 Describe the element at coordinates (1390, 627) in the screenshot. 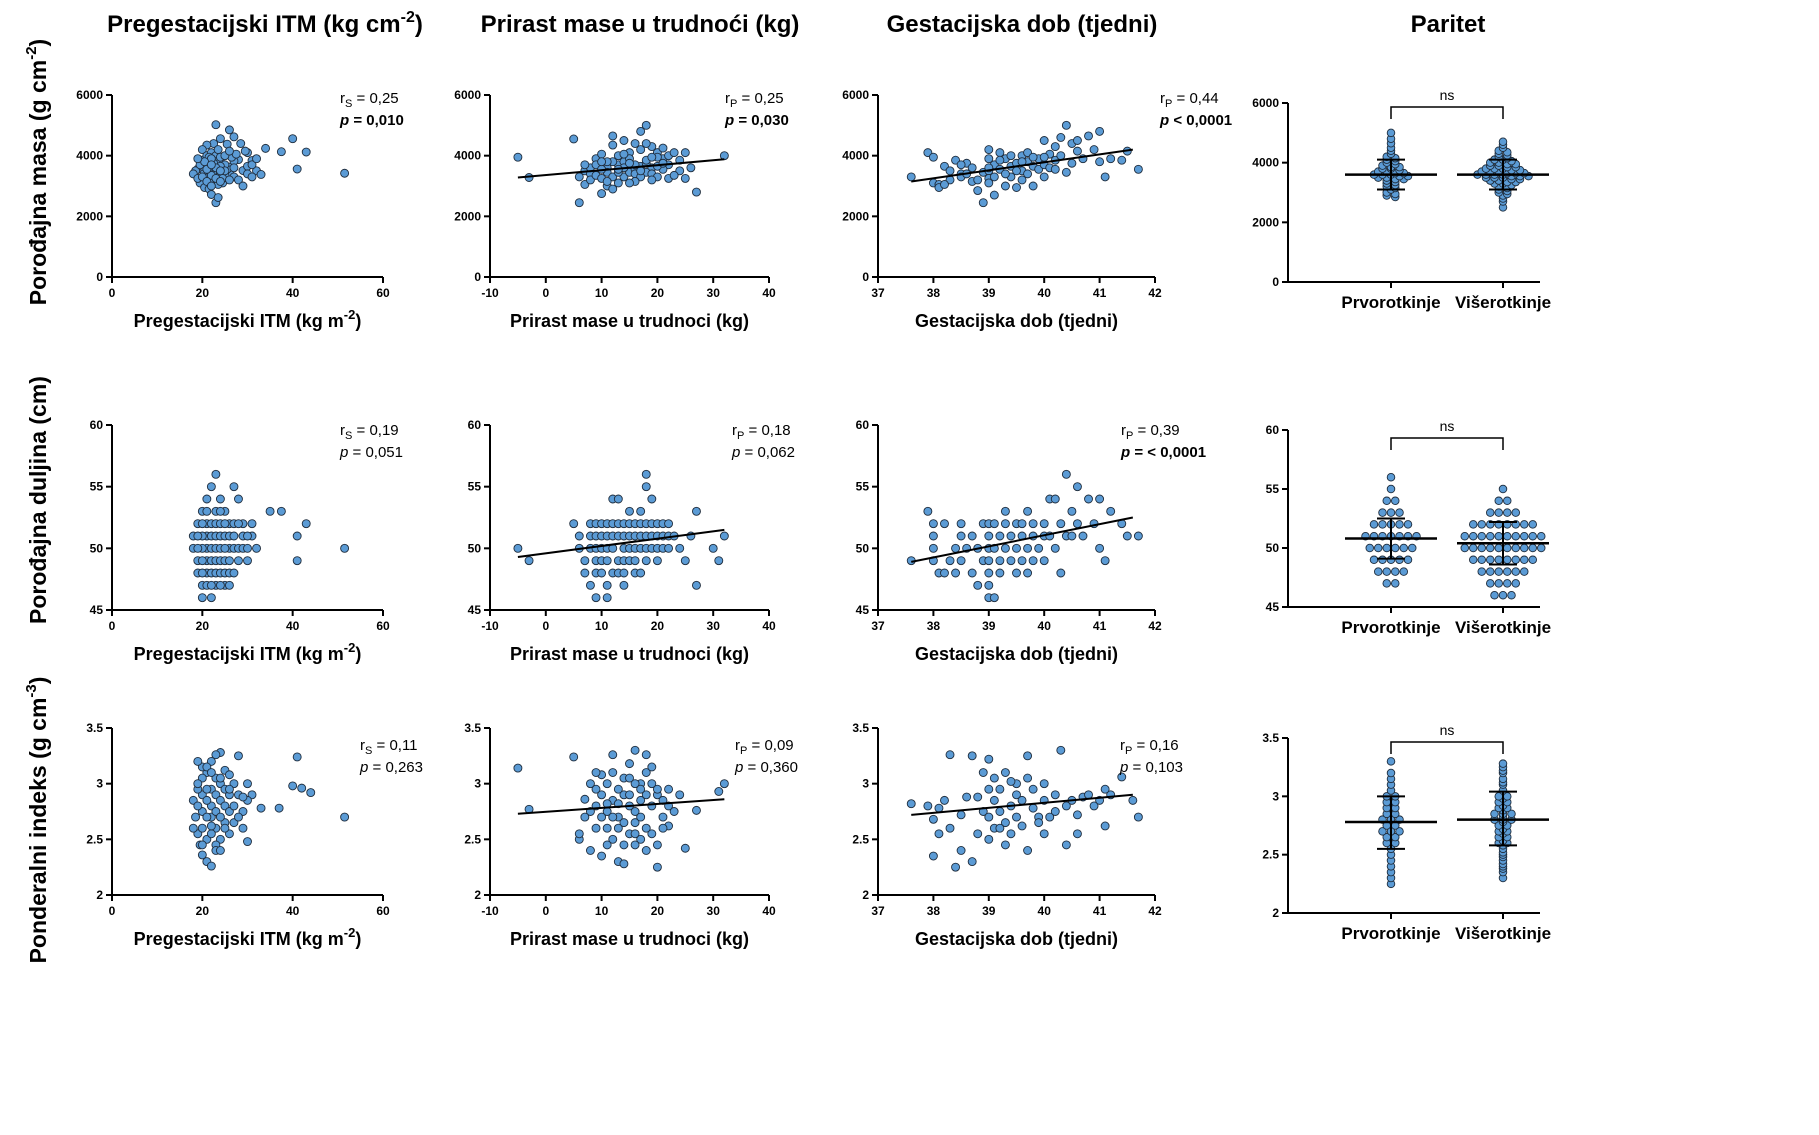

I see `category-label: Prvorotkinje` at that location.